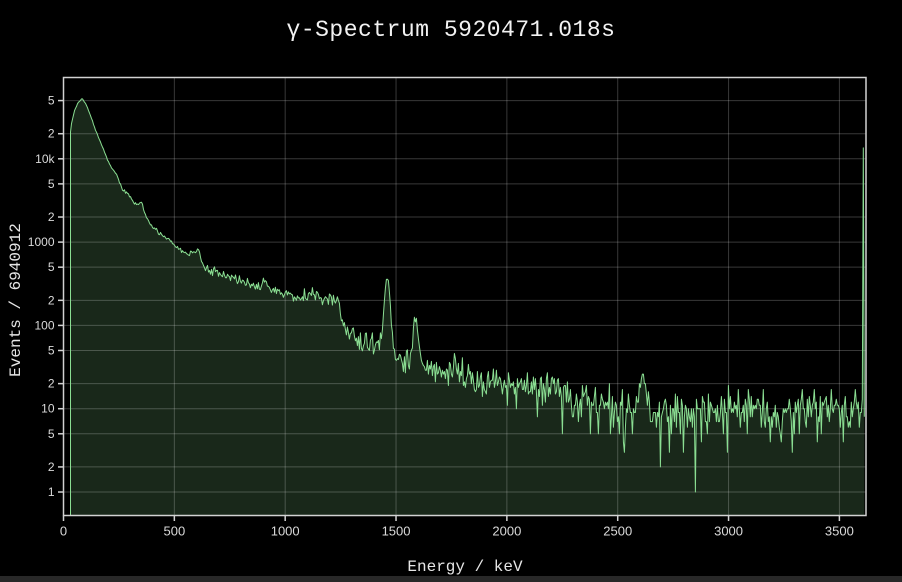  What do you see at coordinates (51, 492) in the screenshot?
I see `svg-text: 1` at bounding box center [51, 492].